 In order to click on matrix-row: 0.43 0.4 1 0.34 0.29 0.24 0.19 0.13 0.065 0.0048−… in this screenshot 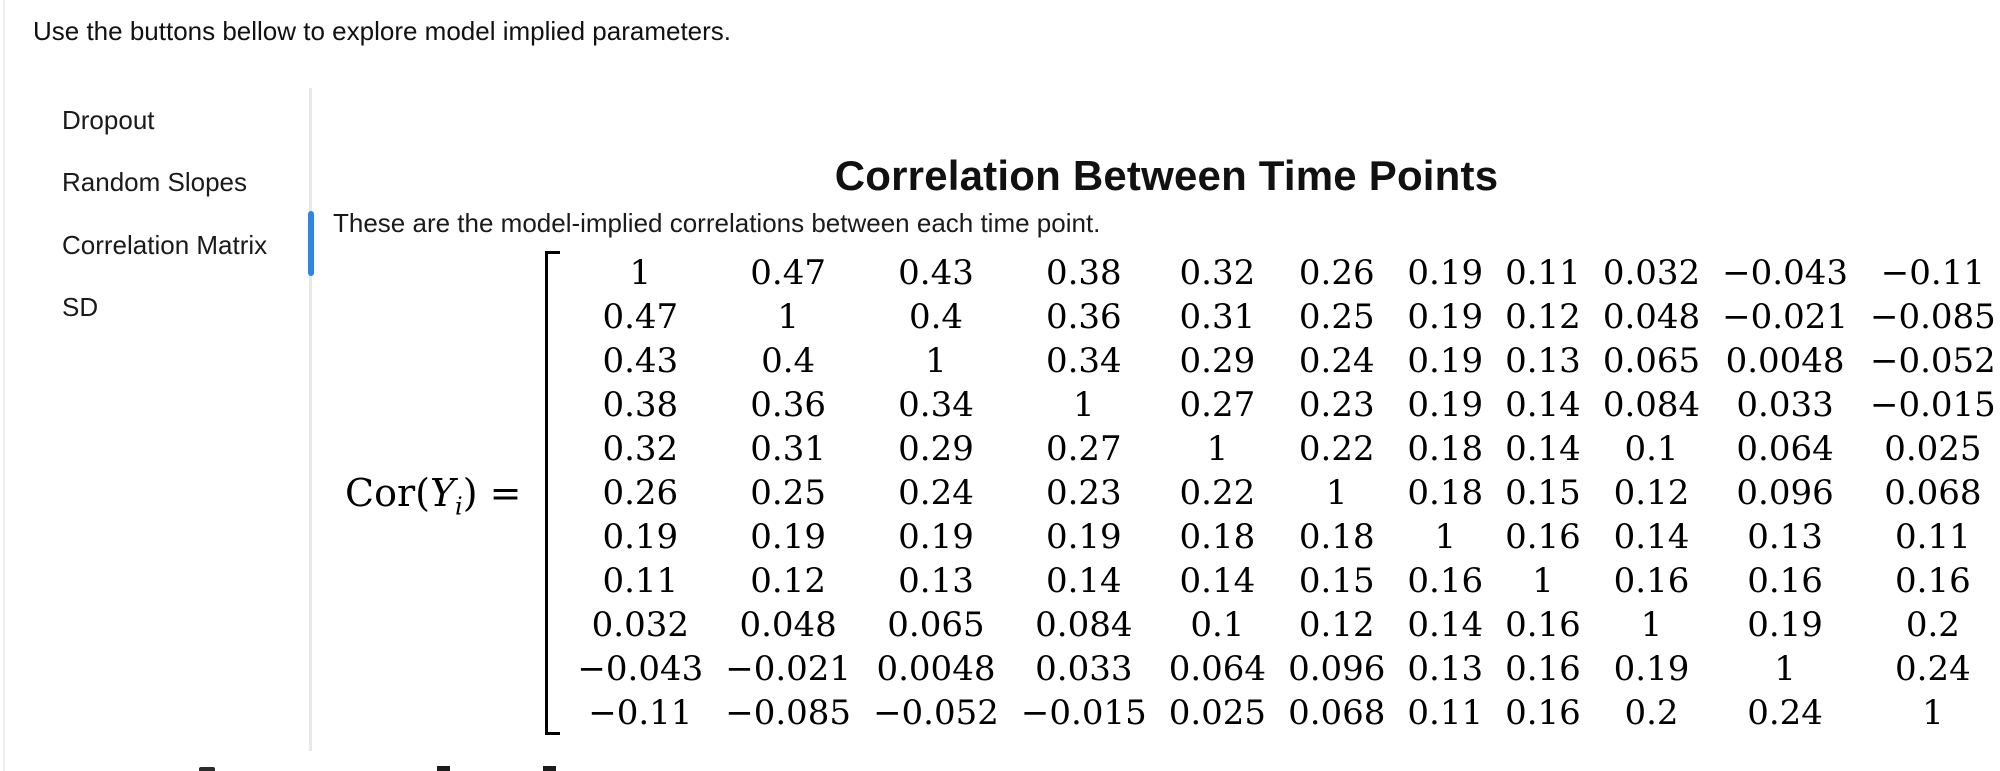, I will do `click(1283, 361)`.